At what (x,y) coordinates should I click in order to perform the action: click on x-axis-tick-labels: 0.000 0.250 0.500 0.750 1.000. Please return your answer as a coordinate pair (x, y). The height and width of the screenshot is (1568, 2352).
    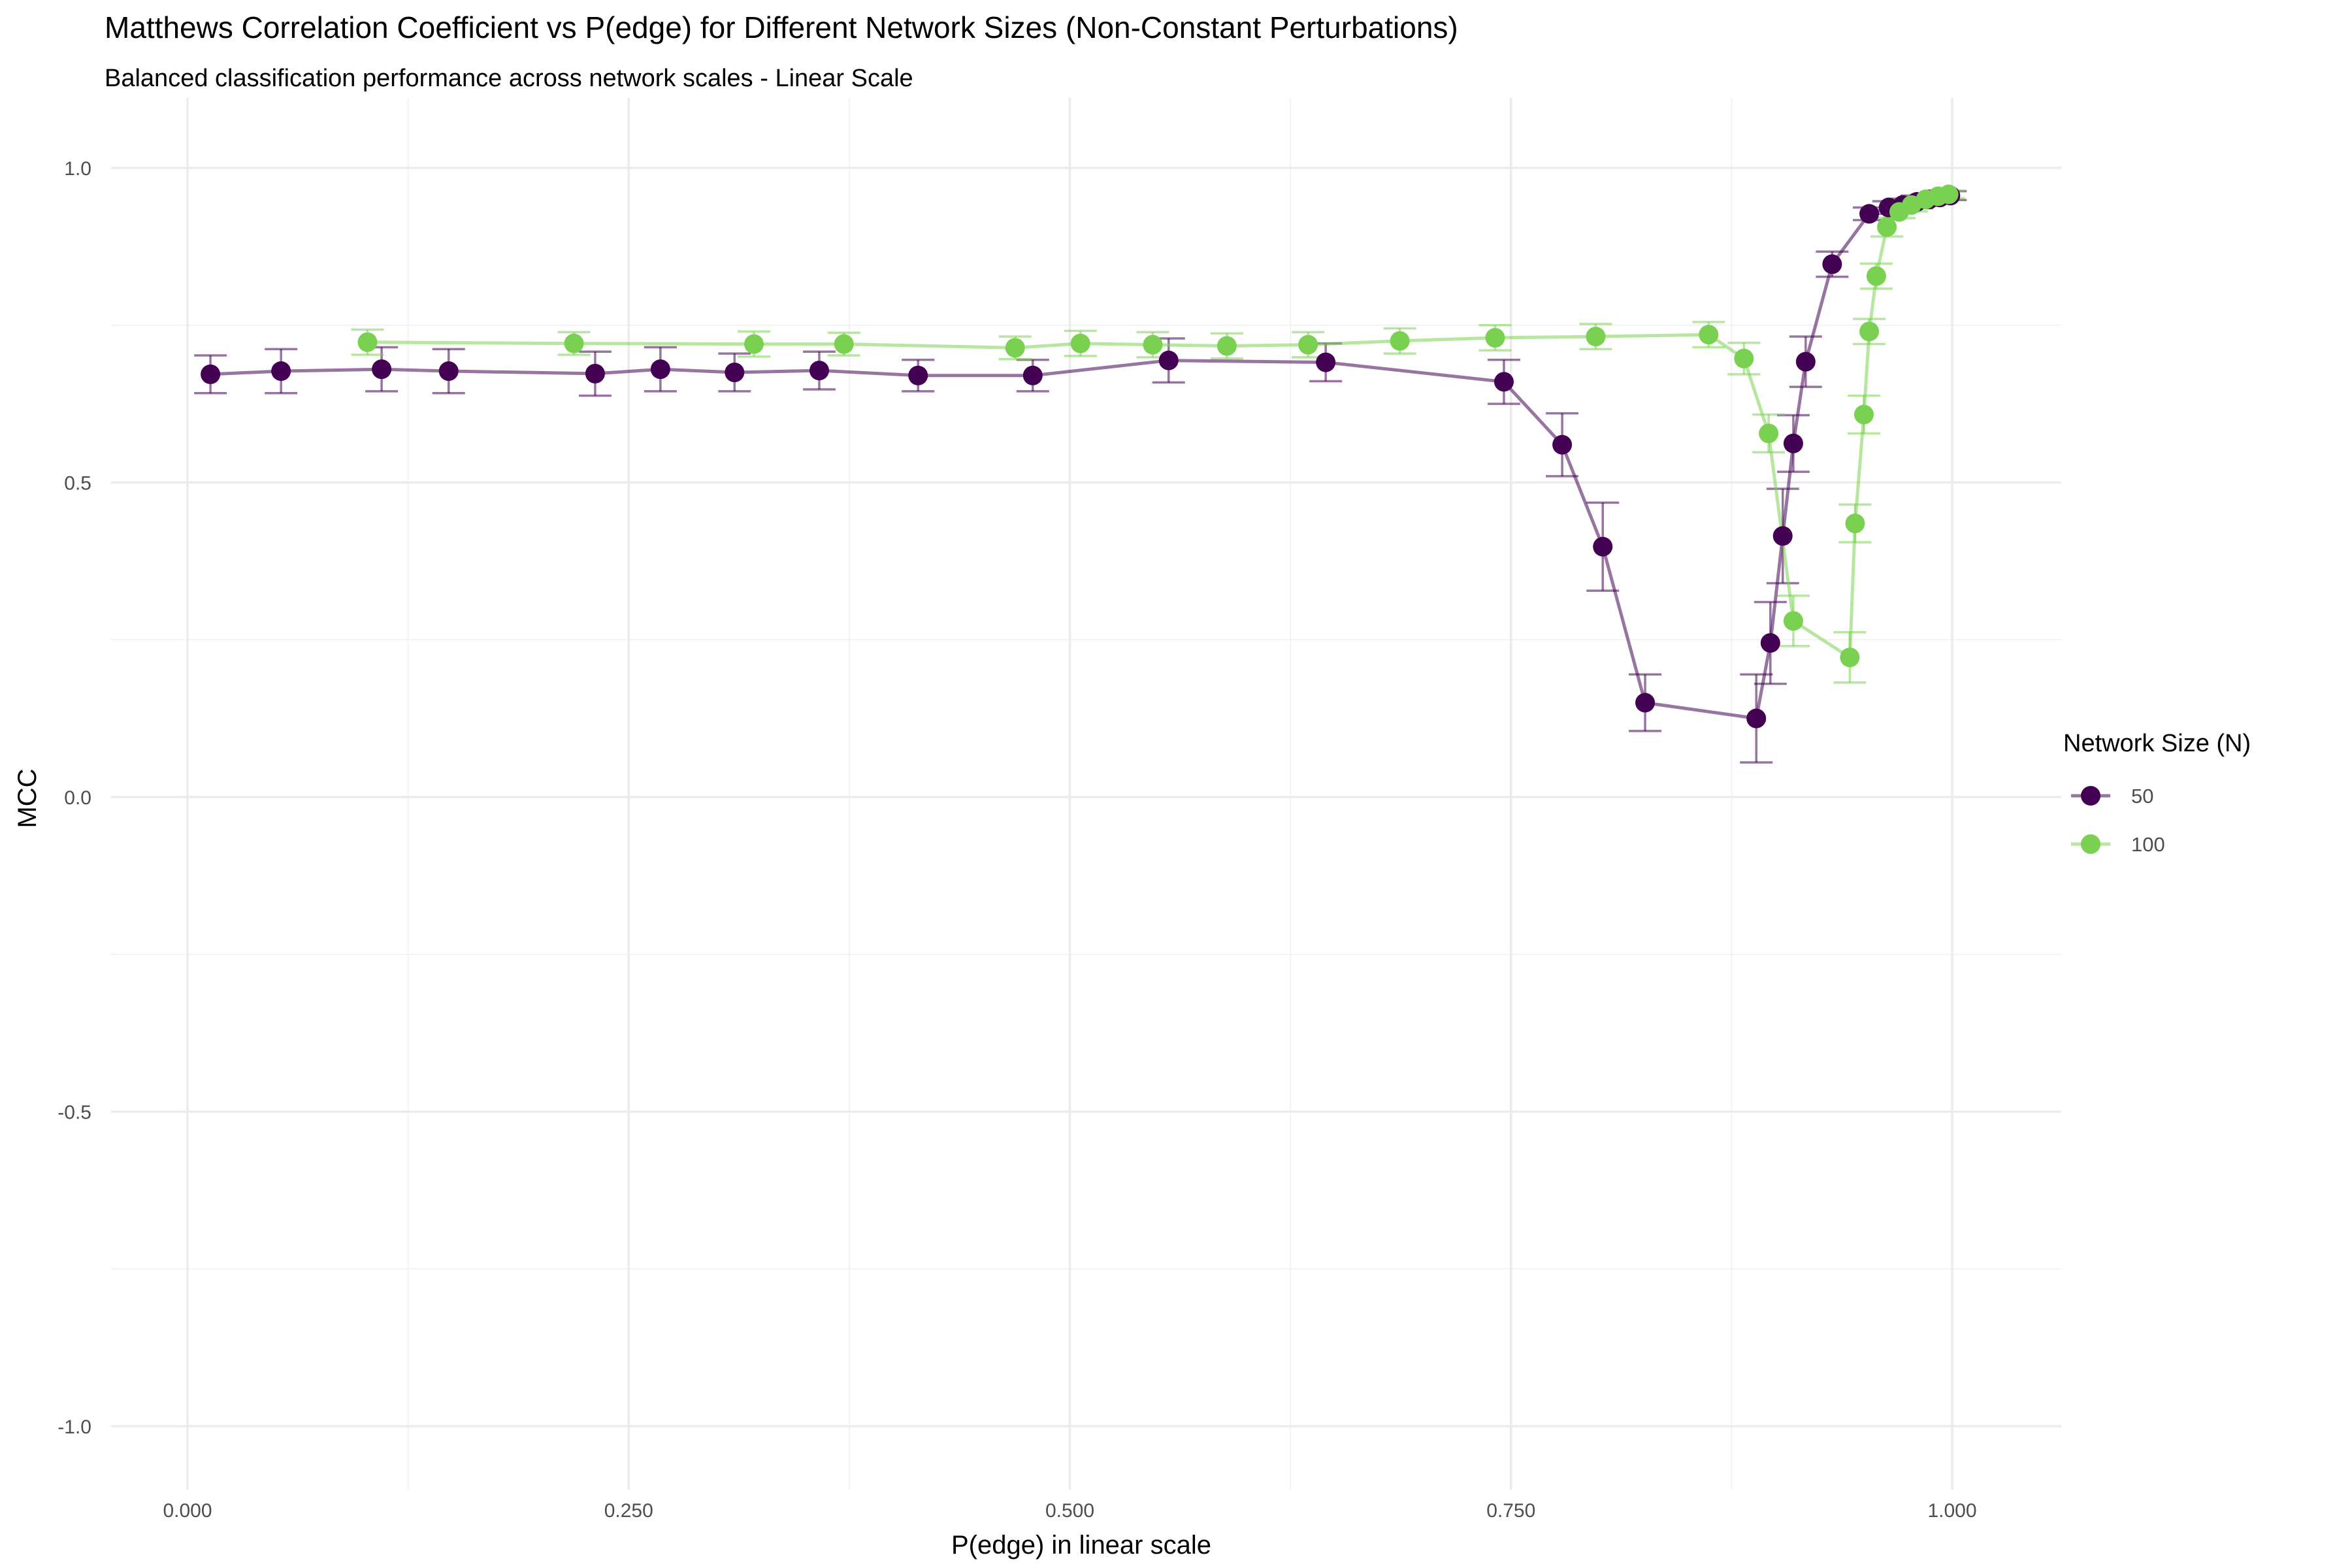
    Looking at the image, I should click on (1069, 1511).